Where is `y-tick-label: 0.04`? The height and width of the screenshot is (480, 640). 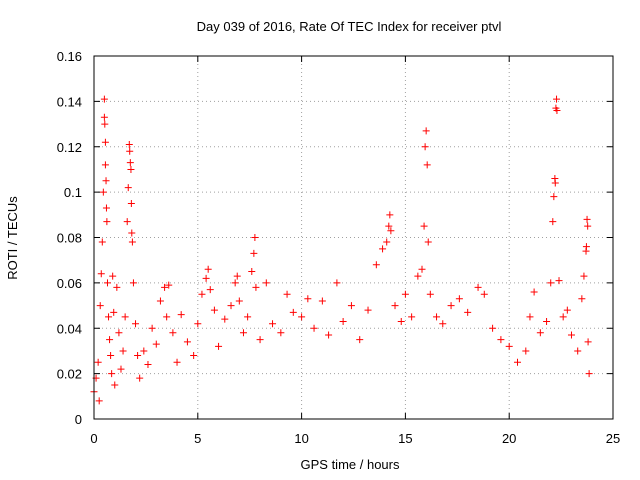
y-tick-label: 0.04 is located at coordinates (69, 328).